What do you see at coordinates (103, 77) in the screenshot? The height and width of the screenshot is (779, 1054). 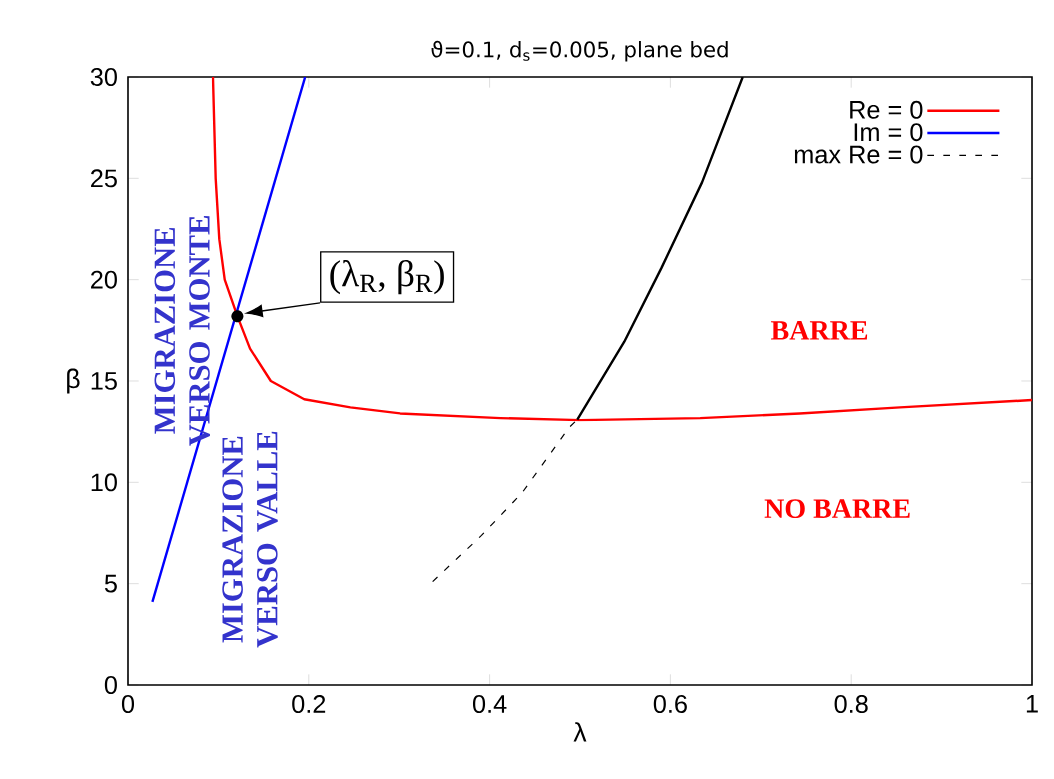 I see `y-tick-label: 30` at bounding box center [103, 77].